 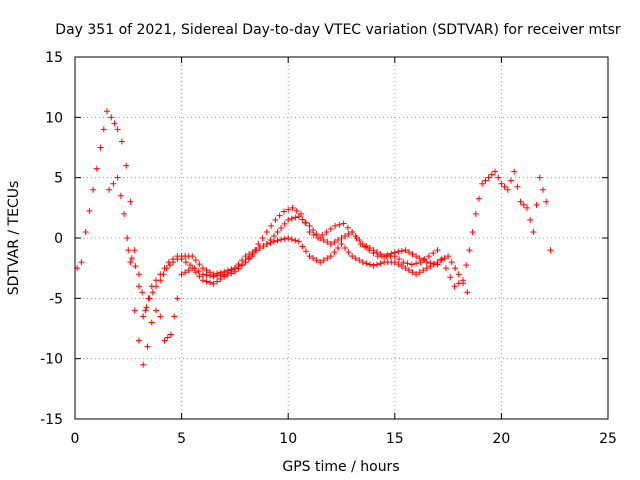 I want to click on y-tick-label: 10, so click(x=54, y=118).